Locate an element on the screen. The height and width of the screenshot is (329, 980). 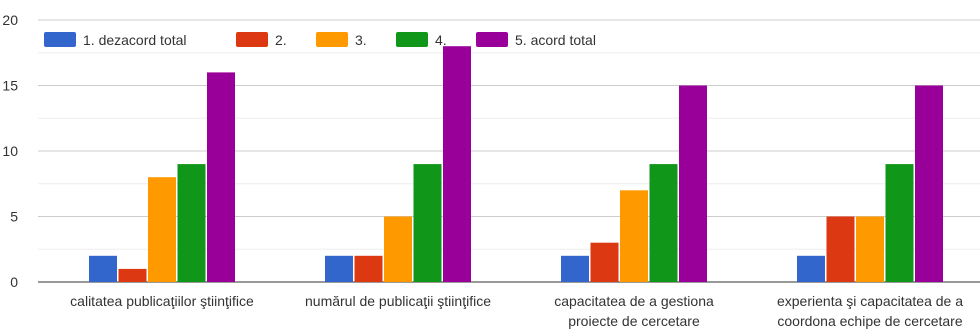
y-tick-label: 5 is located at coordinates (14, 217).